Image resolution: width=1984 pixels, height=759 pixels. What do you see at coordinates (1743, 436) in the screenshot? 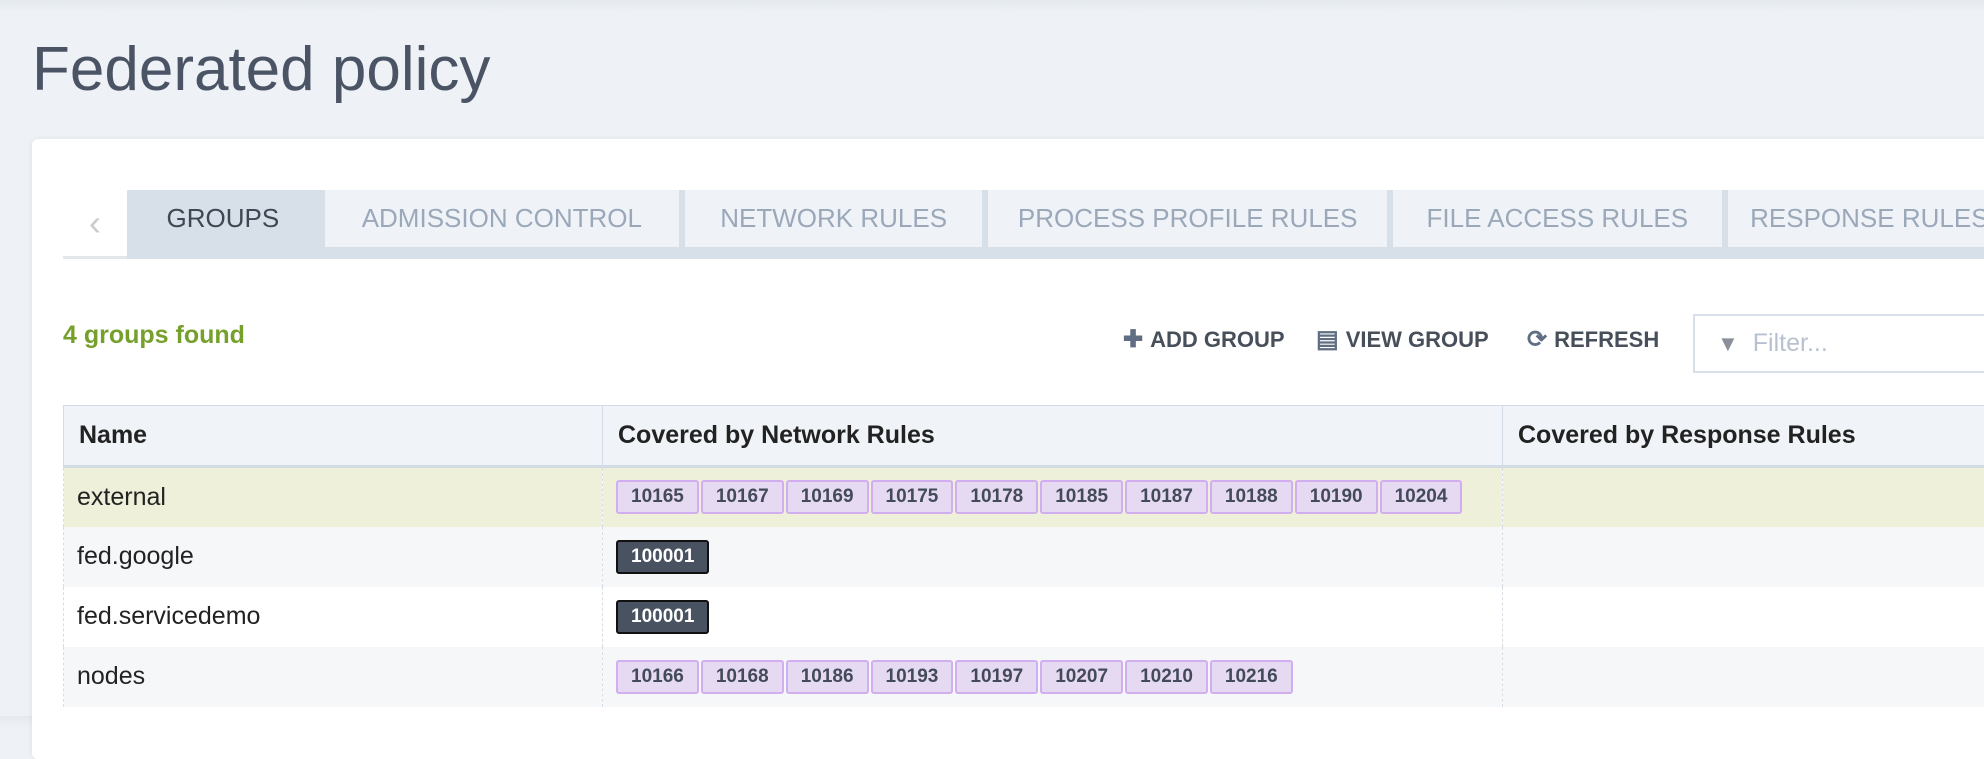
I see `column-header-response-rules: Covered by Response Rules` at bounding box center [1743, 436].